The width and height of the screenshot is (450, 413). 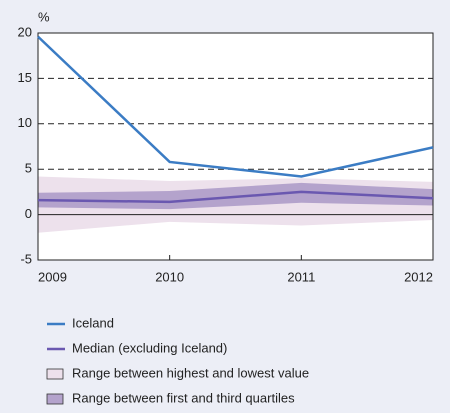 What do you see at coordinates (93, 322) in the screenshot?
I see `legend-label: Iceland` at bounding box center [93, 322].